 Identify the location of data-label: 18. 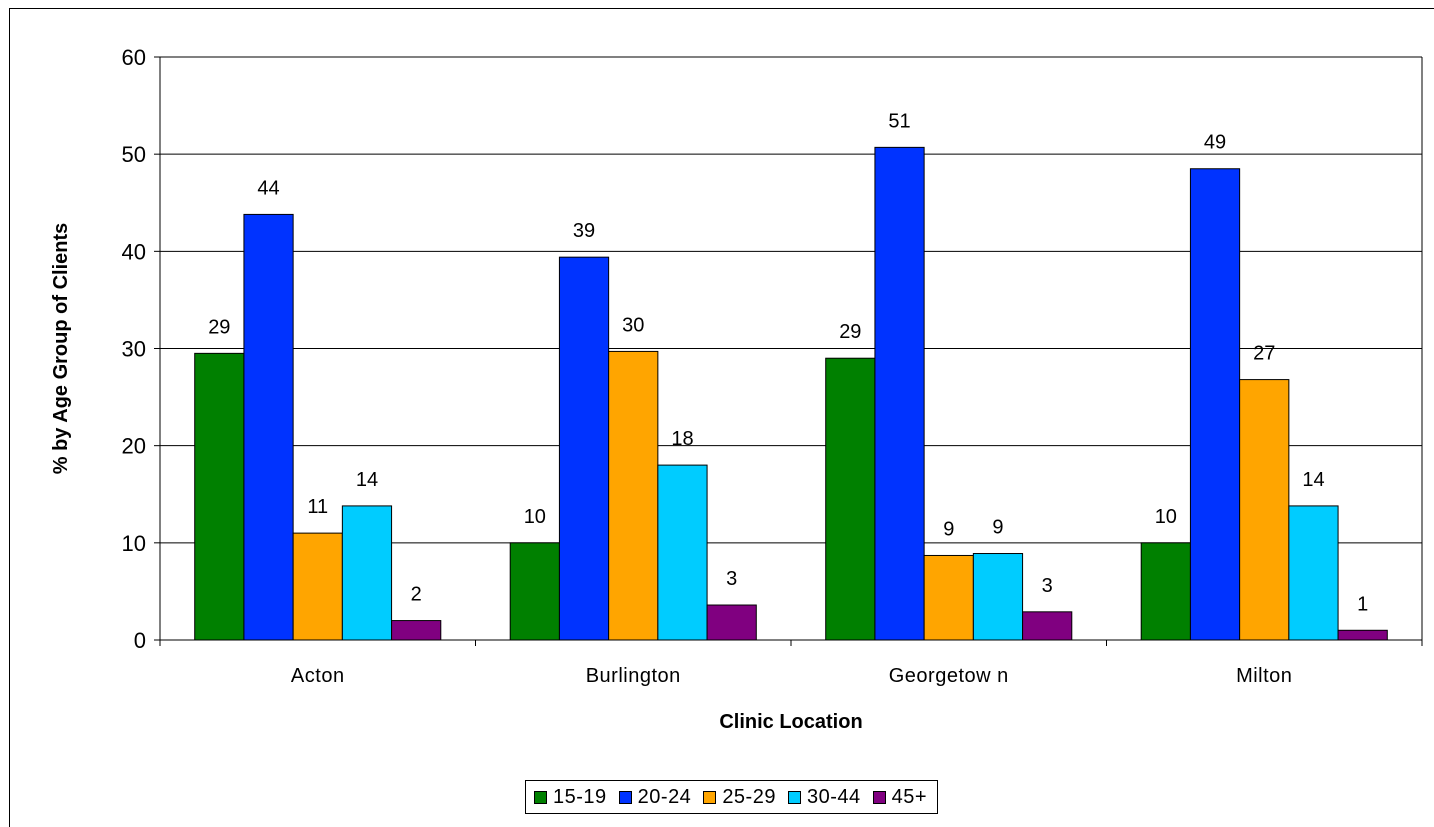
(682, 439).